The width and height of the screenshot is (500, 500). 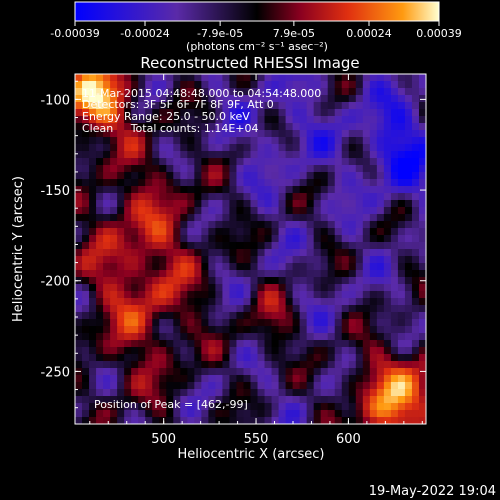 I want to click on y-axis-label: Heliocentric Y (arcsec), so click(x=18, y=249).